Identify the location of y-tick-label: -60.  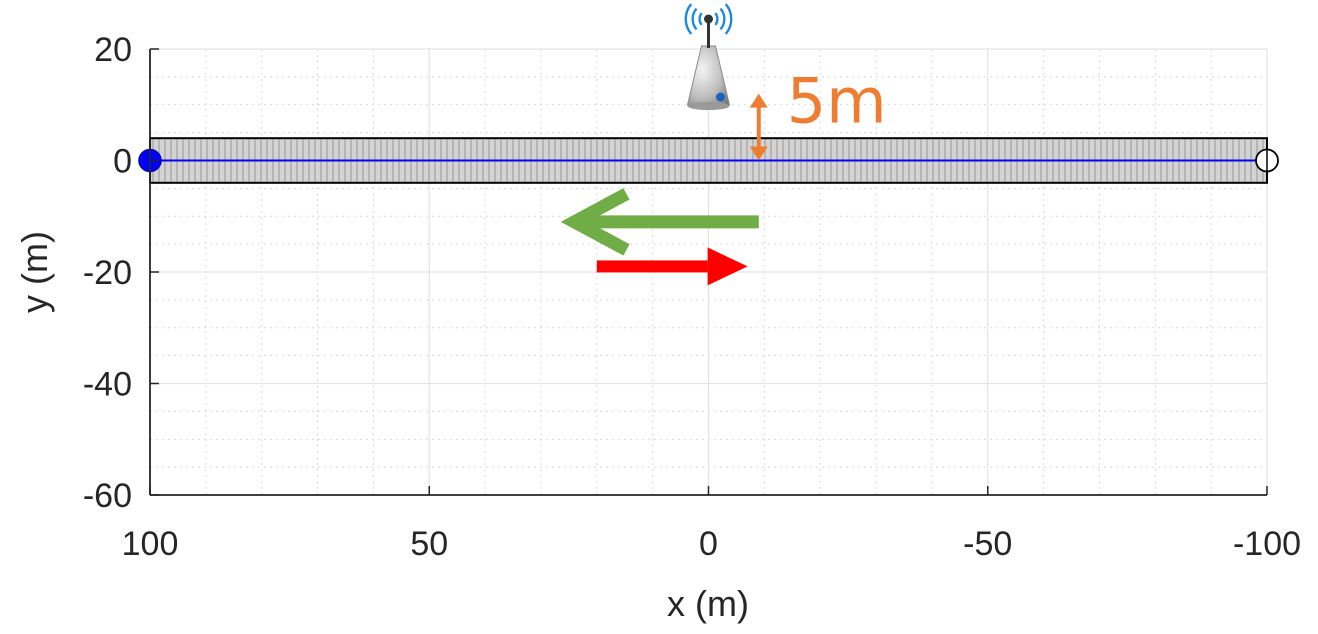
(107, 496).